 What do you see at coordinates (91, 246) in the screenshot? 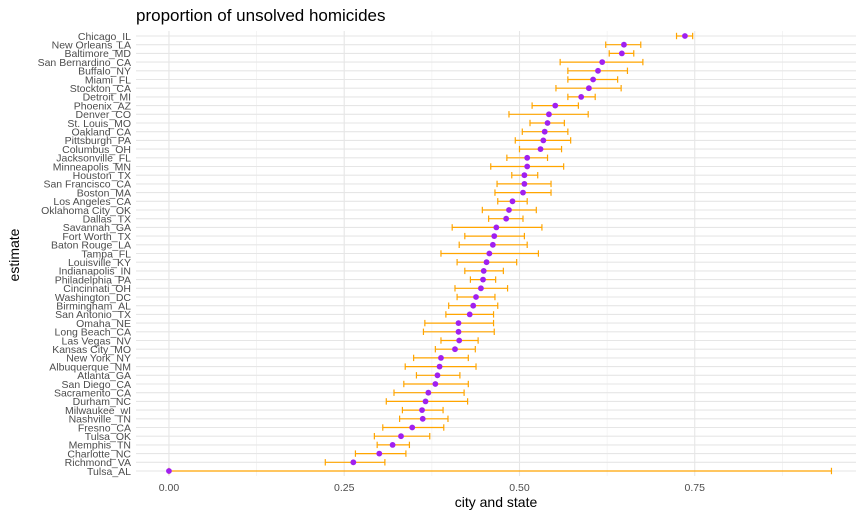
I see `y-tick-label: Baton Rouge_LA` at bounding box center [91, 246].